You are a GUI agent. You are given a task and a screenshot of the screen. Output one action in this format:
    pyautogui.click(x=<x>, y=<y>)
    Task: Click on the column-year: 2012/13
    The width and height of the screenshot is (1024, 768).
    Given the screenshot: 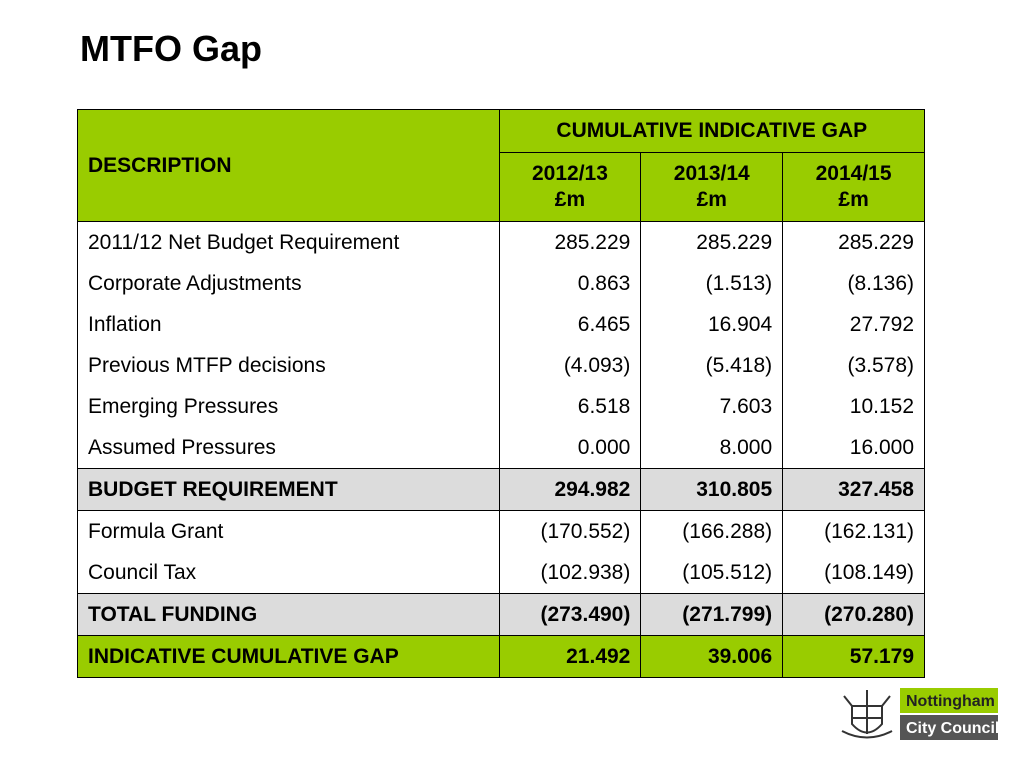 What is the action you would take?
    pyautogui.click(x=569, y=173)
    